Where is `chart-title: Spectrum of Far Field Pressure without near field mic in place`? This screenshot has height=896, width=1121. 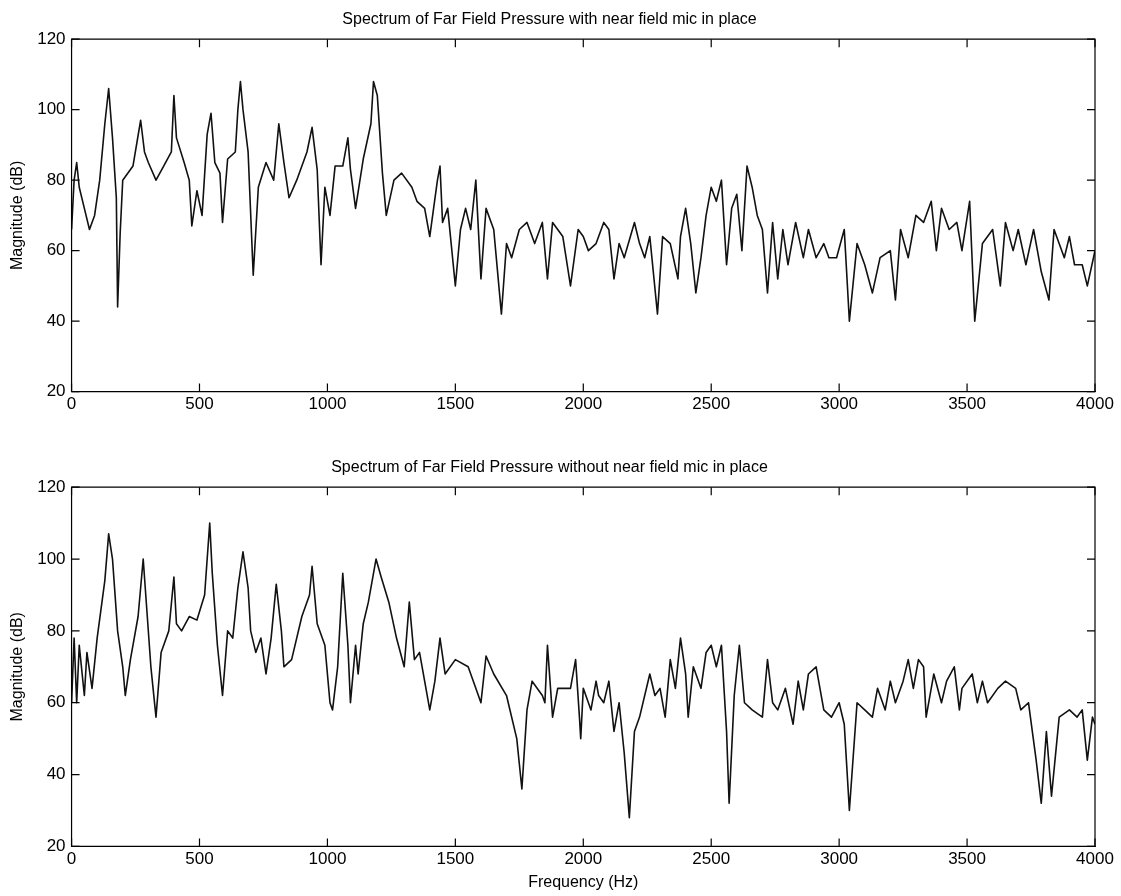 chart-title: Spectrum of Far Field Pressure without near field mic in place is located at coordinates (549, 467).